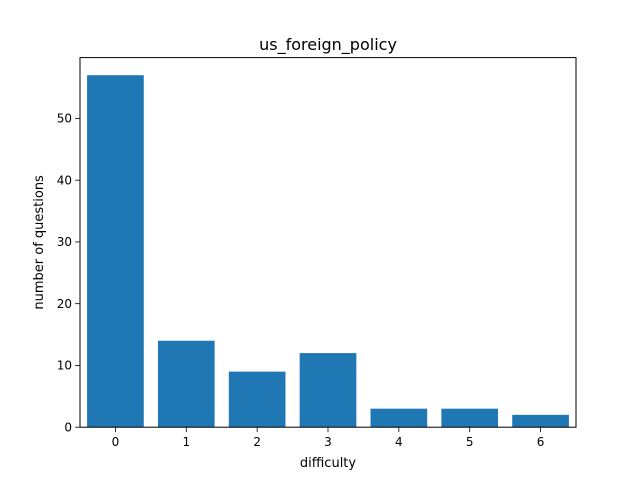 The width and height of the screenshot is (640, 480). What do you see at coordinates (68, 273) in the screenshot?
I see `y-ticks-group: 0 10 20 30 40 50` at bounding box center [68, 273].